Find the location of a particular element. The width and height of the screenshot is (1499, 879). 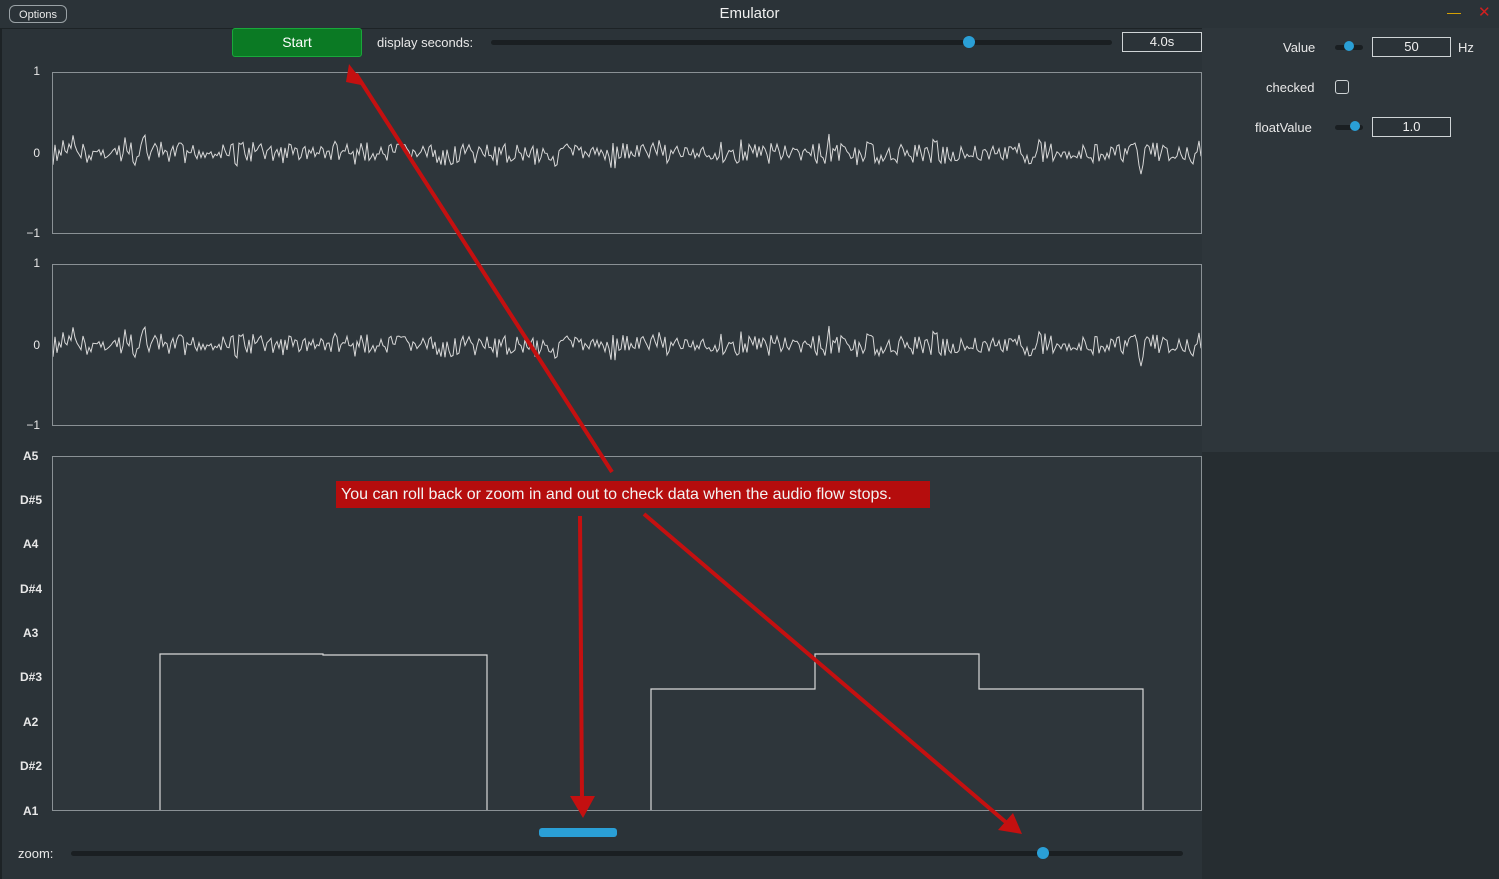

wave2-tick-mid: 0 is located at coordinates (36, 345).